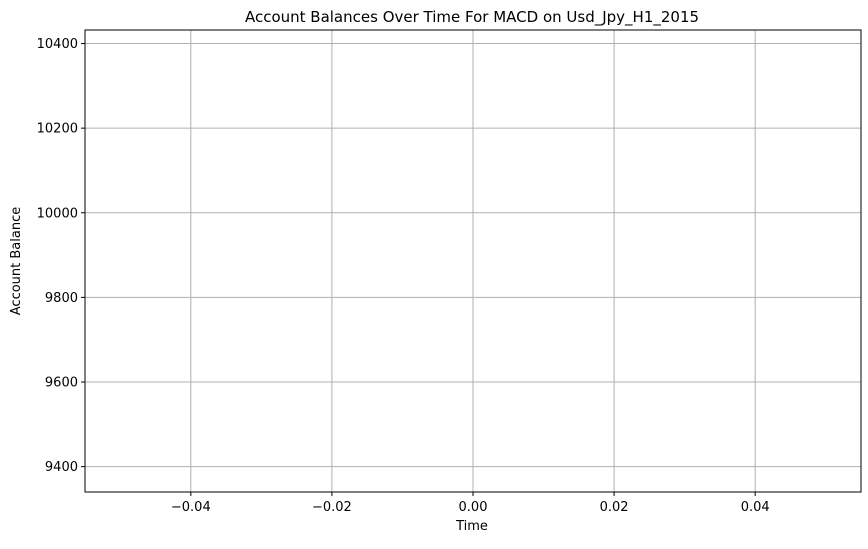 The width and height of the screenshot is (868, 549). I want to click on x-tick-label: 0.02, so click(614, 507).